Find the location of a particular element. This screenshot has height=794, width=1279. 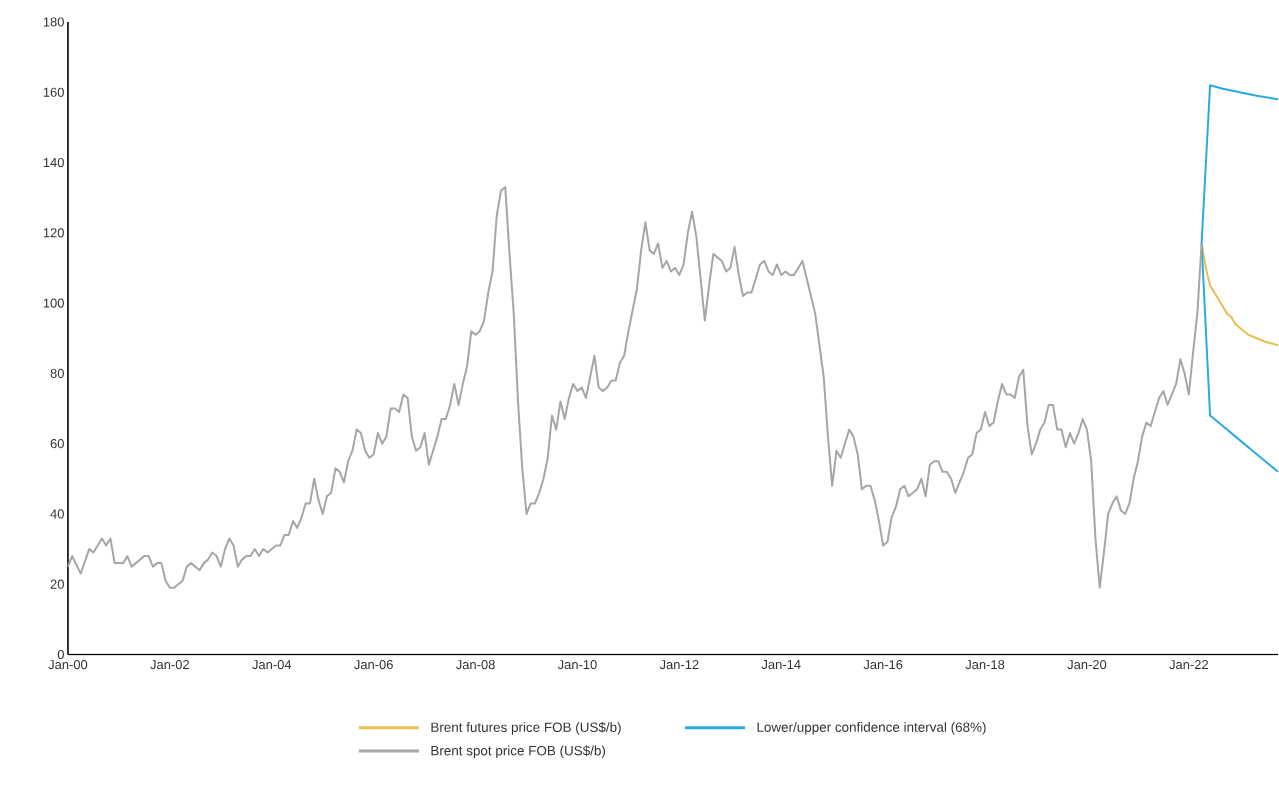

x-tick-label: Jan-20 is located at coordinates (1087, 664).